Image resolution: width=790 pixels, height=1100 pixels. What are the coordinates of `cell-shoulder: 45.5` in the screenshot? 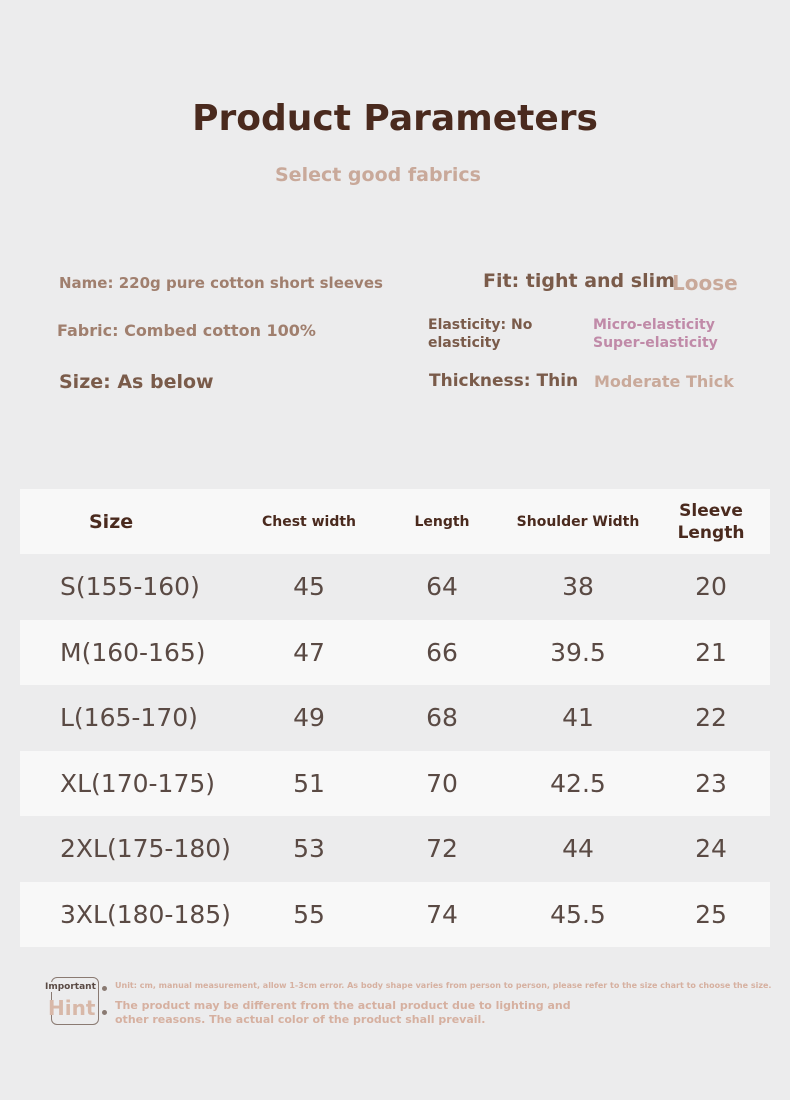 It's located at (578, 914).